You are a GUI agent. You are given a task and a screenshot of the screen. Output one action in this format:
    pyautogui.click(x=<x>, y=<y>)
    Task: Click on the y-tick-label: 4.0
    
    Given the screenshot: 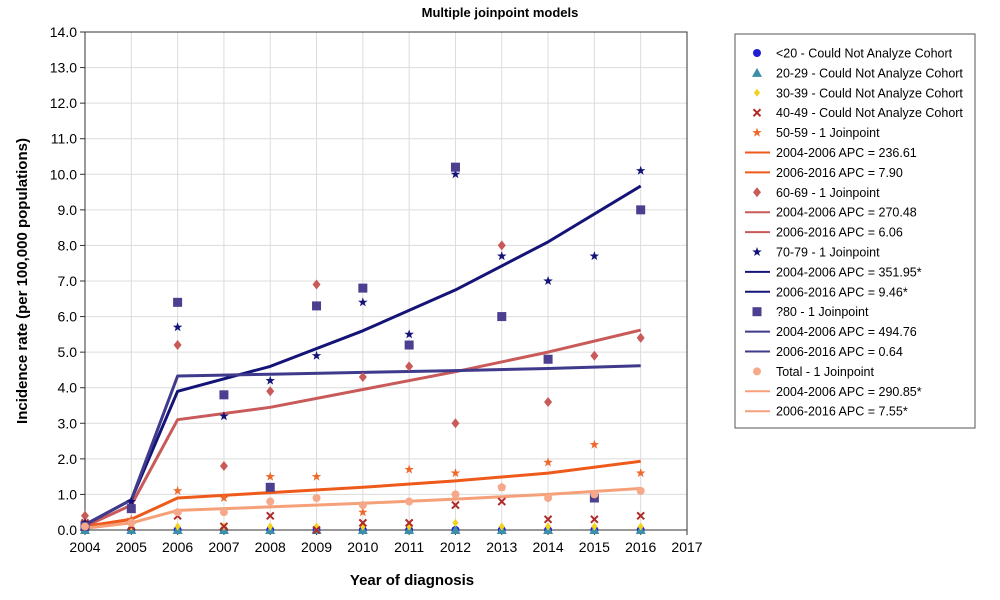 What is the action you would take?
    pyautogui.click(x=68, y=388)
    